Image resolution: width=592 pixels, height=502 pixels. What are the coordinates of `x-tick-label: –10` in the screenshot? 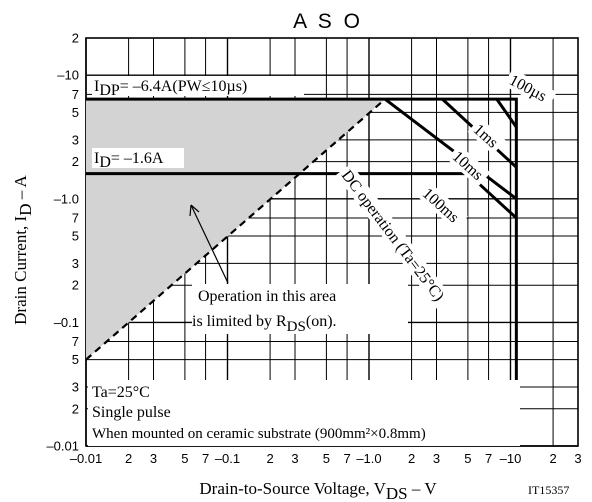 It's located at (511, 458).